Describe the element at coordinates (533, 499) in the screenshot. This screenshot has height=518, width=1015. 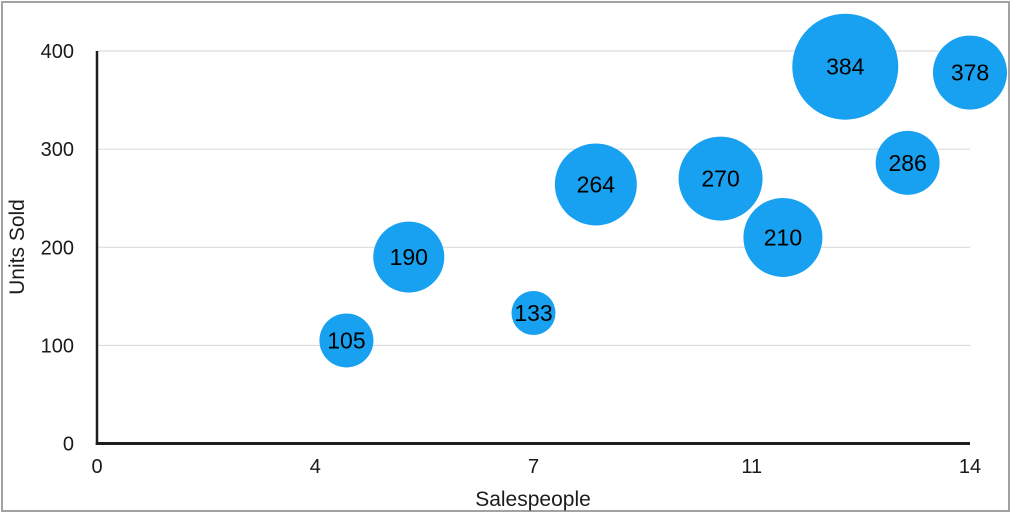
I see `x-axis-title: Salespeople` at that location.